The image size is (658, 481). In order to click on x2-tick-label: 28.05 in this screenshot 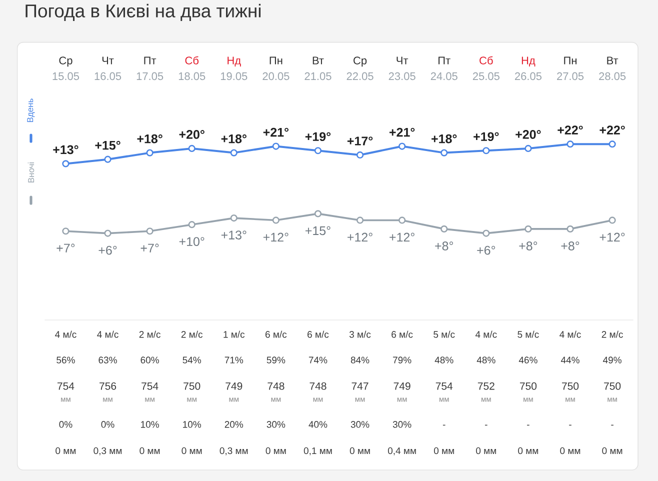, I will do `click(612, 76)`.